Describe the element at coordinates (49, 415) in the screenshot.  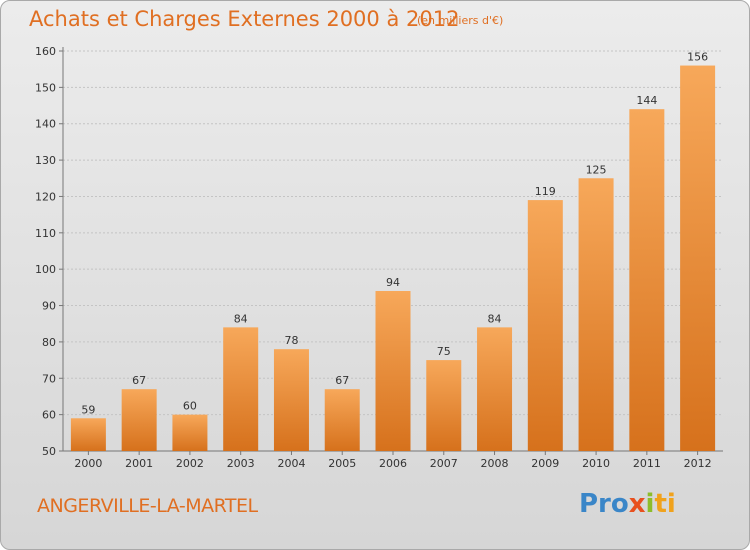
I see `y-tick-label: 60` at that location.